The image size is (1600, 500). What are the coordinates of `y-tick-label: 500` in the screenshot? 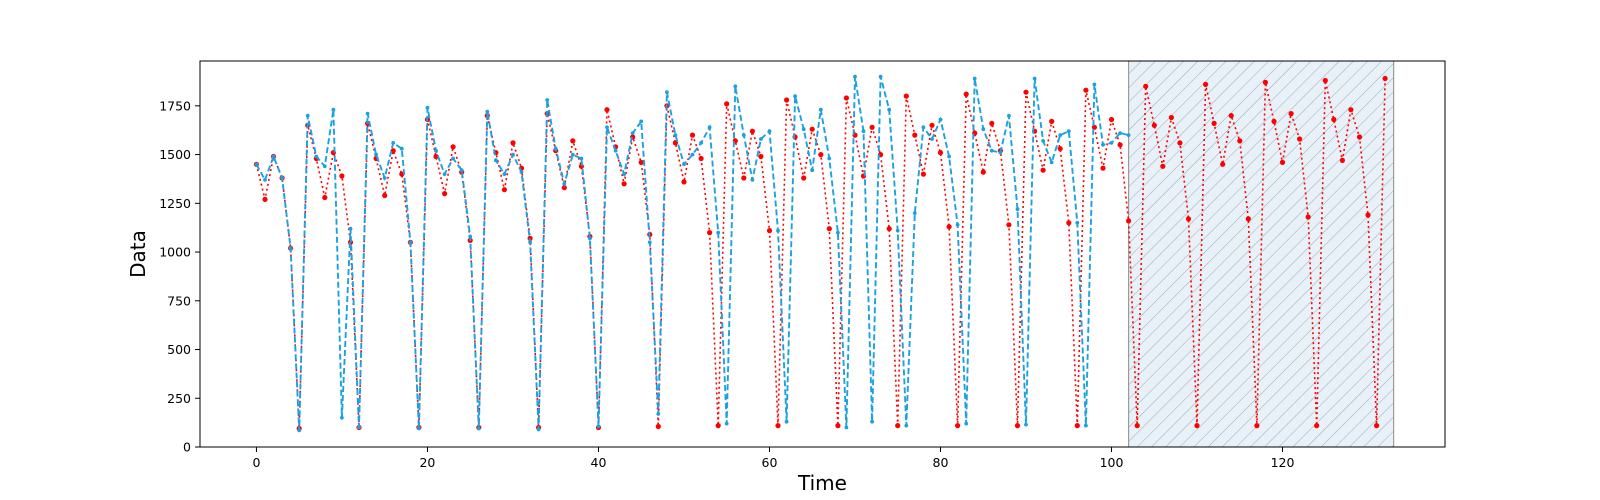 It's located at (179, 349).